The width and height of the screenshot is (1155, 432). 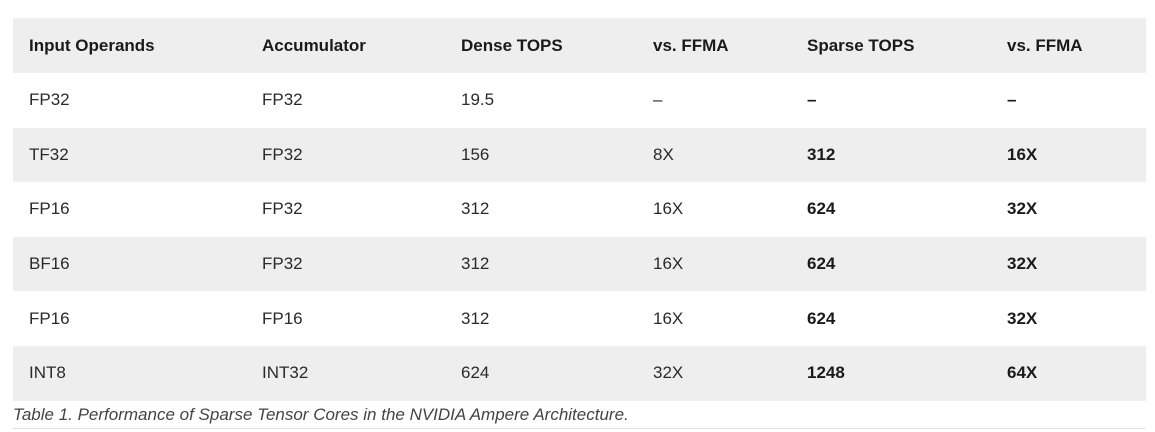 I want to click on cell-dense-vs-ffma: –, so click(x=658, y=100).